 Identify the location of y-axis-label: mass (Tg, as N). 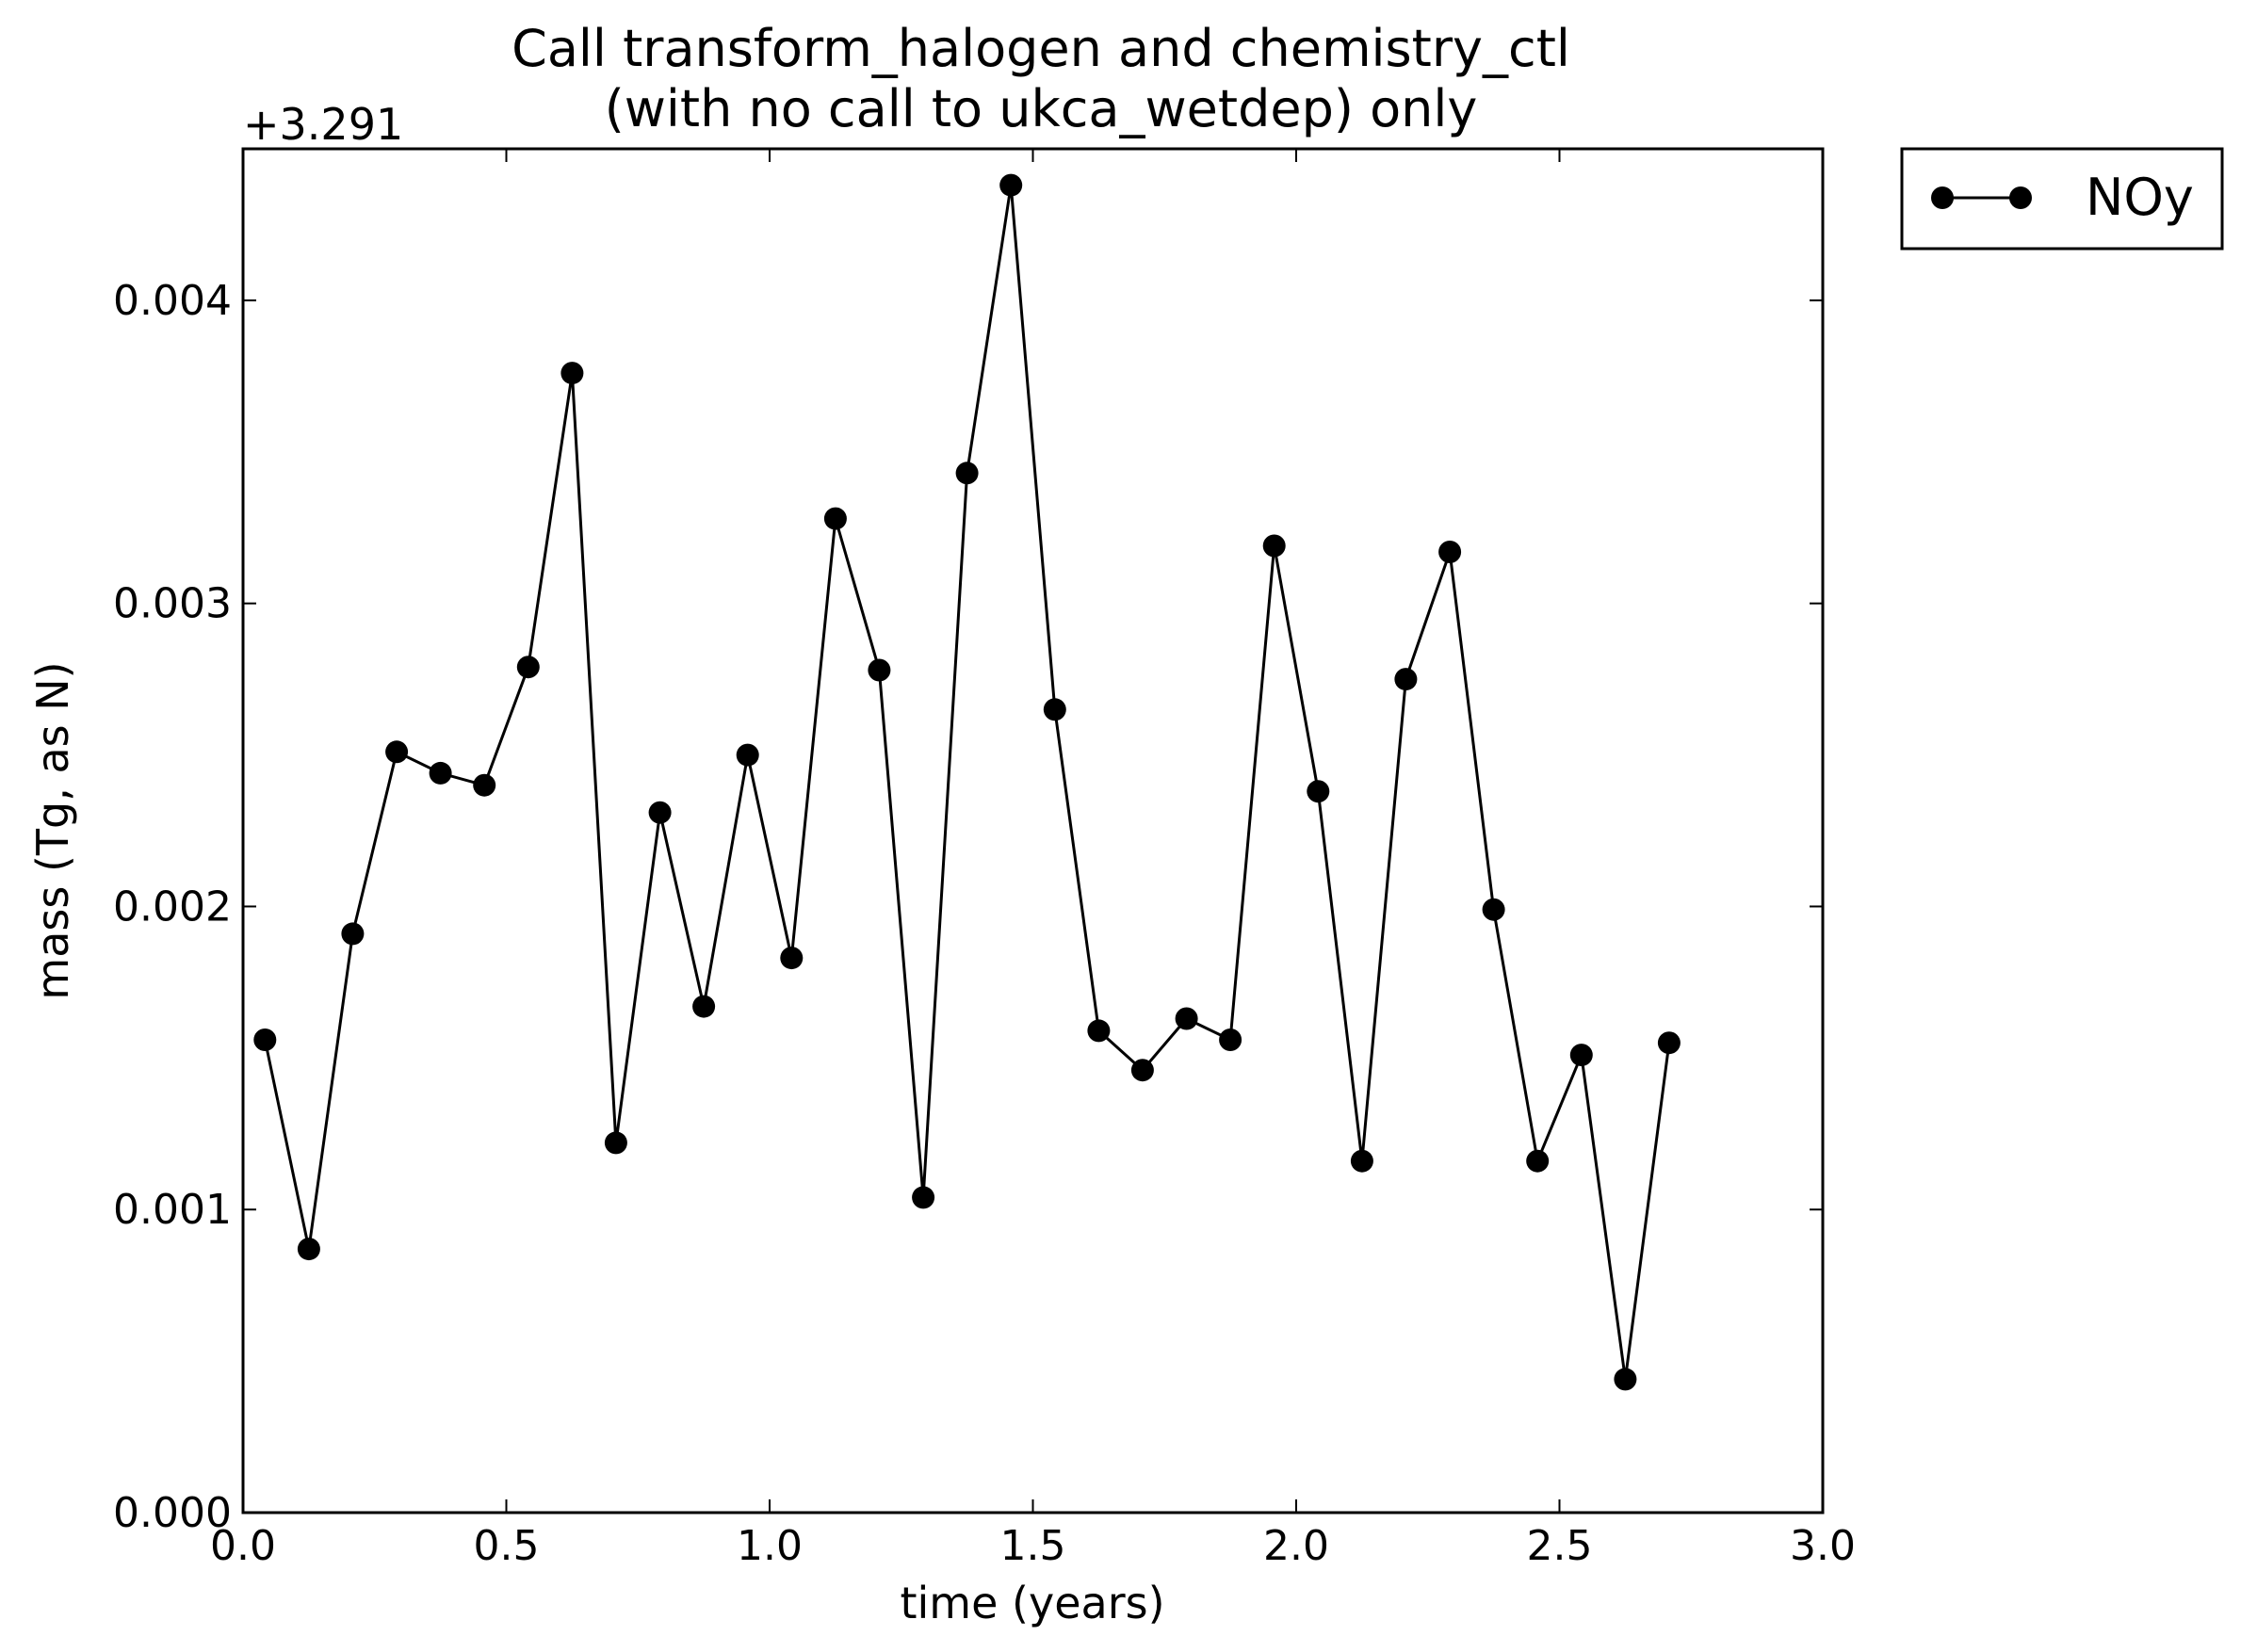
(53, 830).